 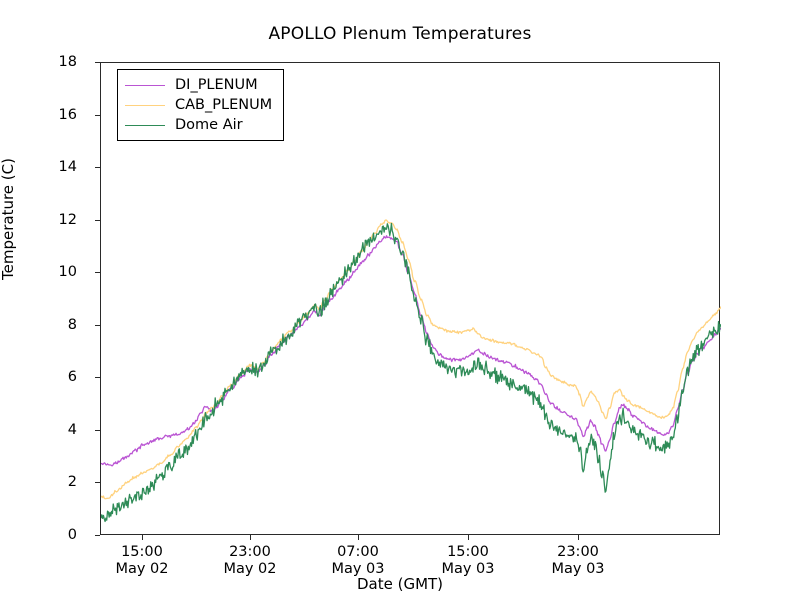 I want to click on chart-legend: DI_PLENUM CAB_PLENUM Dome Air, so click(x=201, y=105).